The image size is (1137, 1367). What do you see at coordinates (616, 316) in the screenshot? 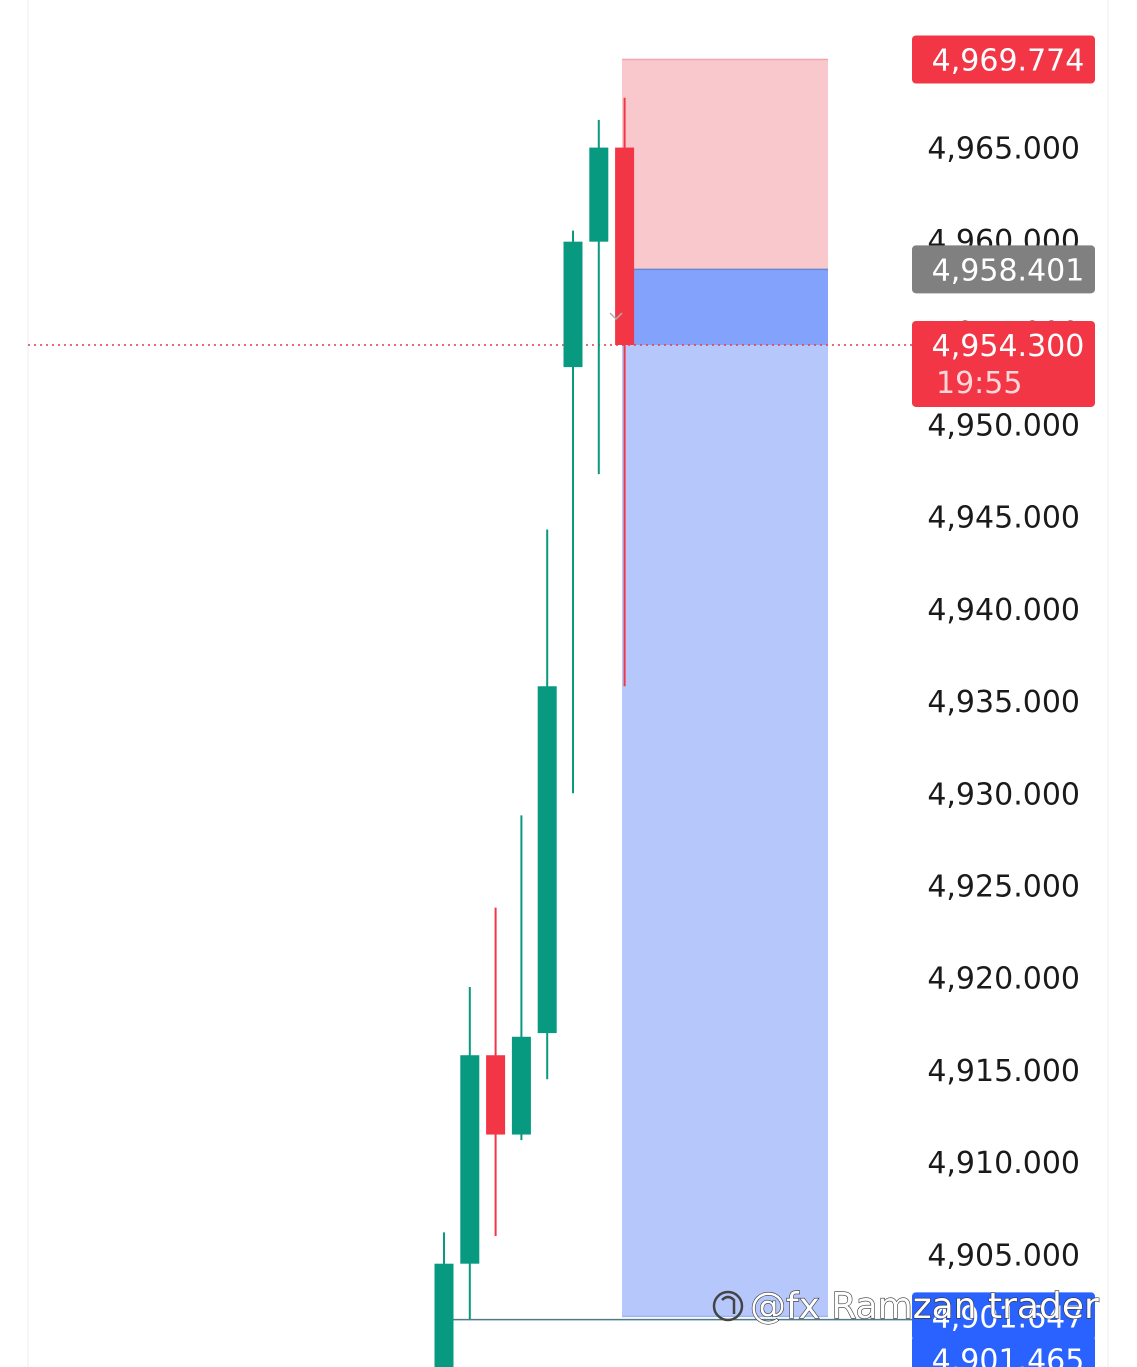
I see `cursor-icon` at bounding box center [616, 316].